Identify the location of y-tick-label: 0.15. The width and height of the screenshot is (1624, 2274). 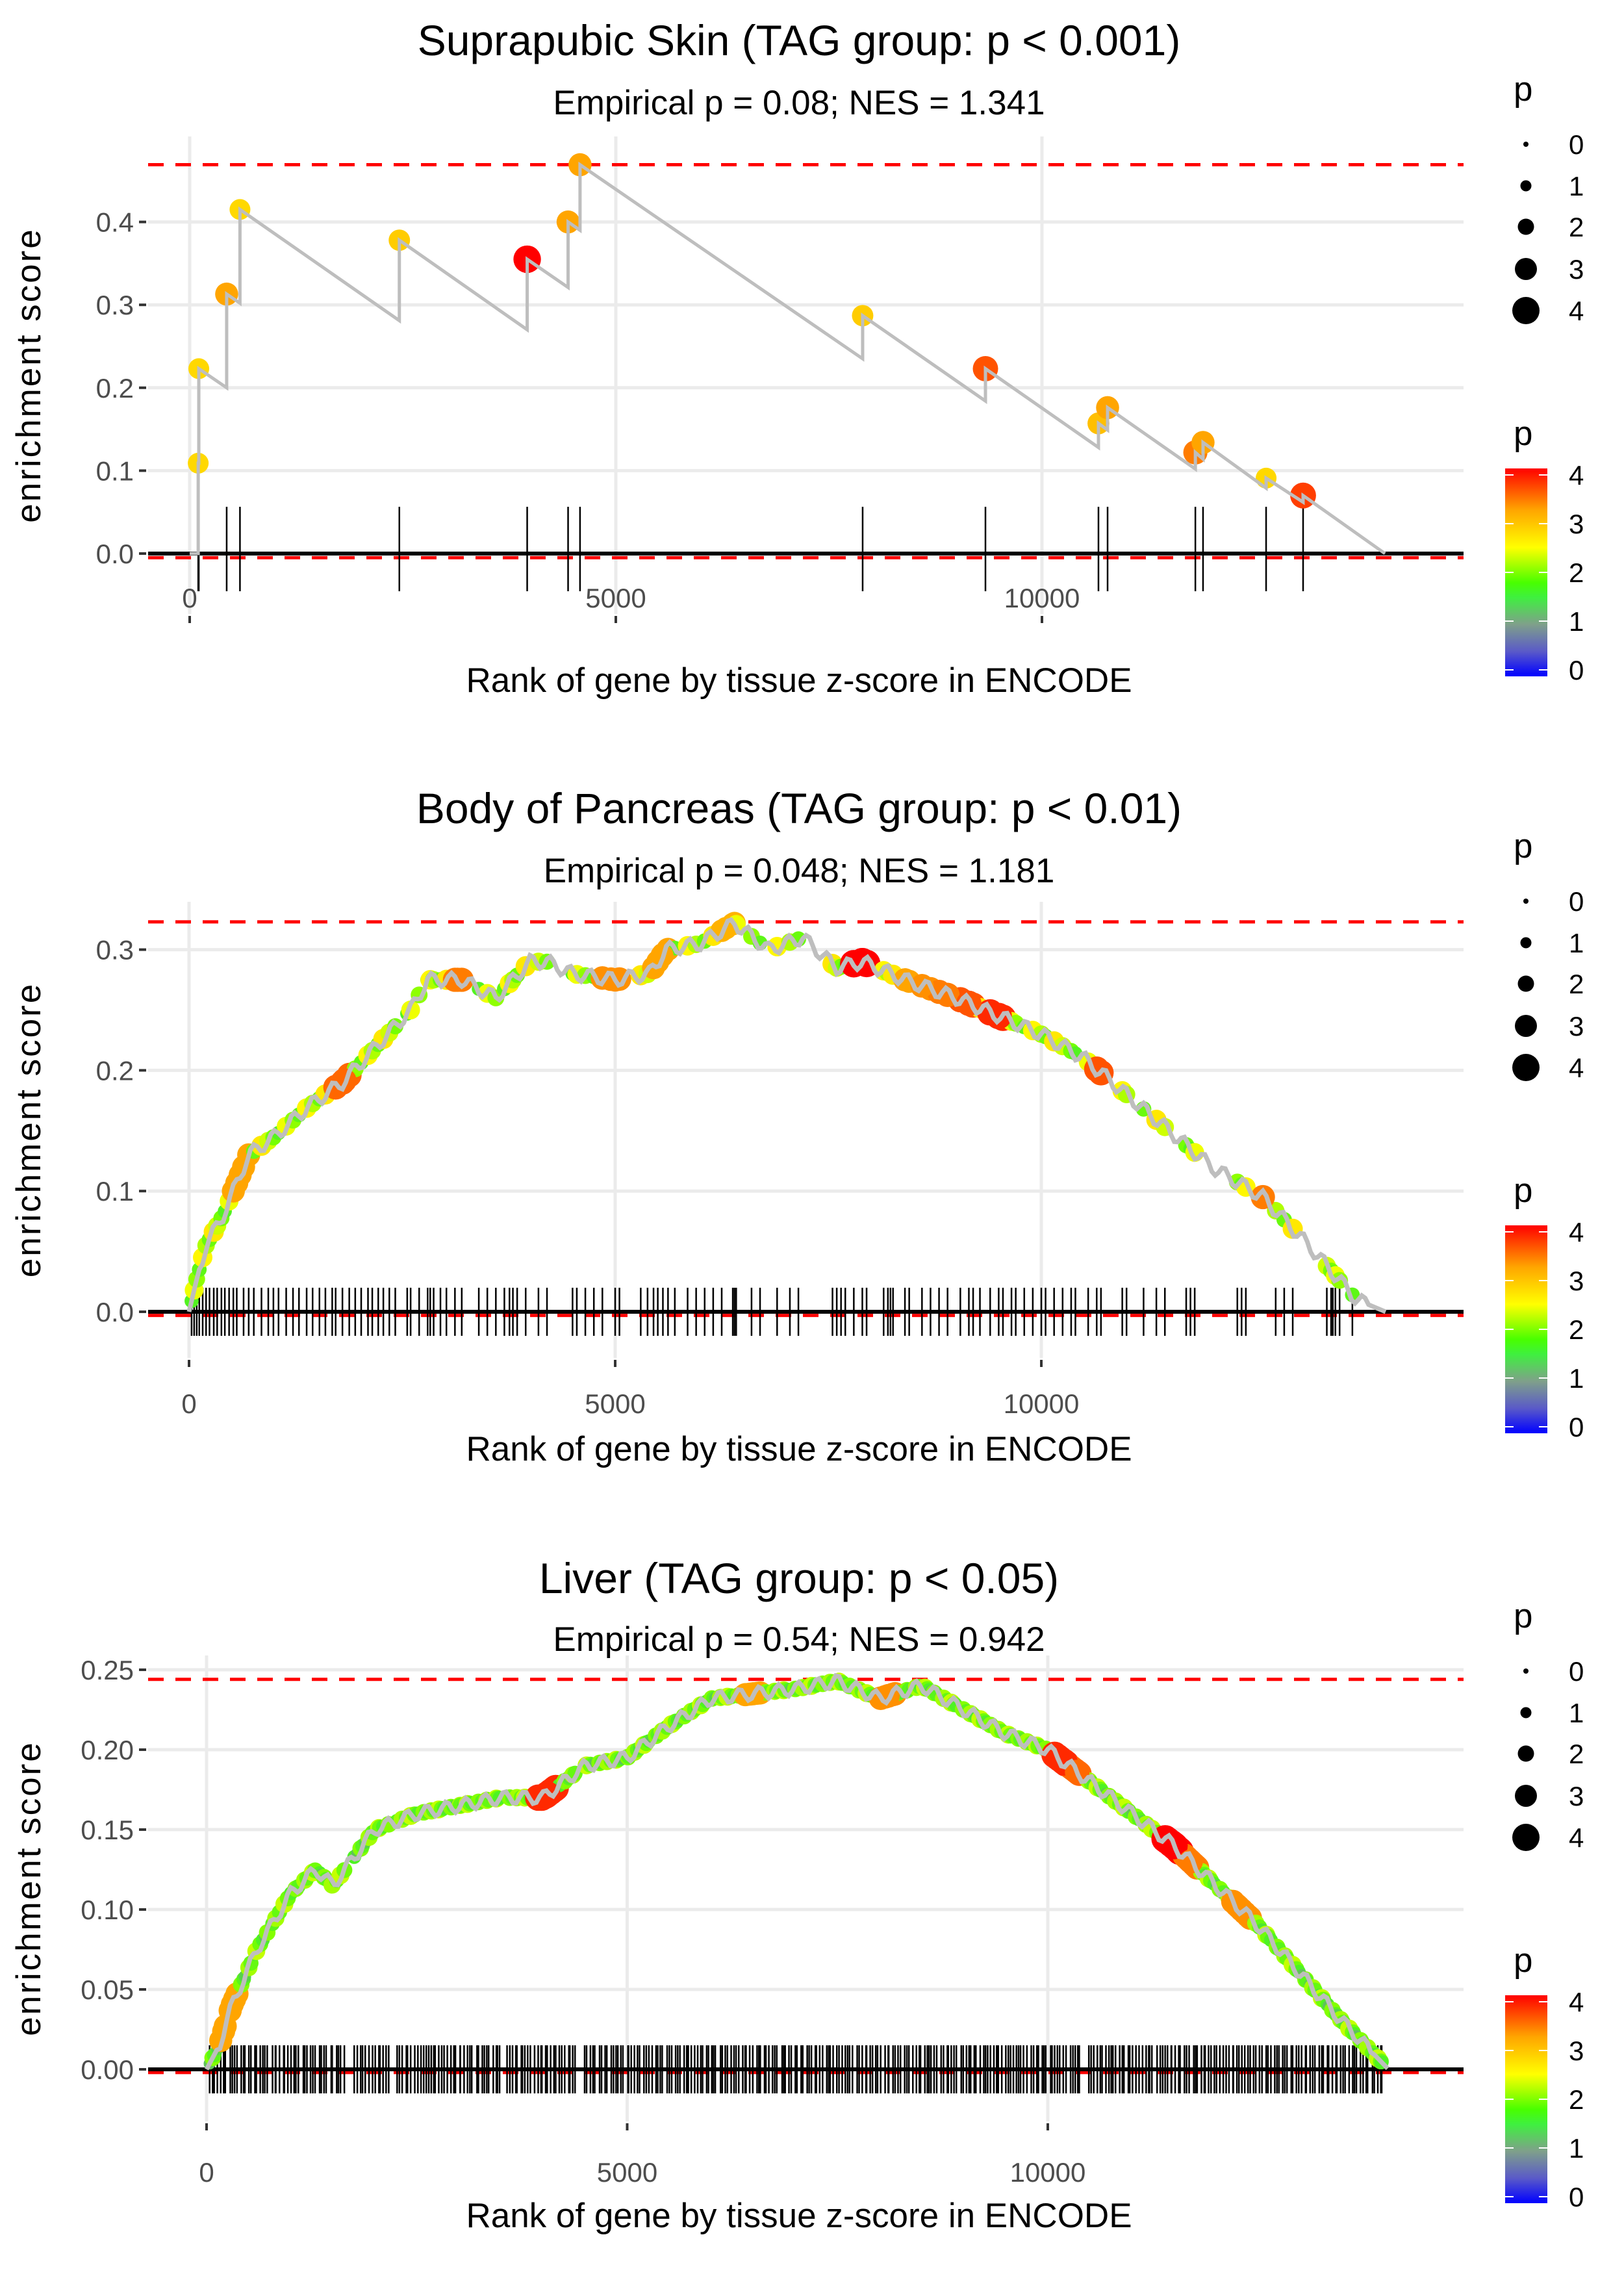
(107, 1830).